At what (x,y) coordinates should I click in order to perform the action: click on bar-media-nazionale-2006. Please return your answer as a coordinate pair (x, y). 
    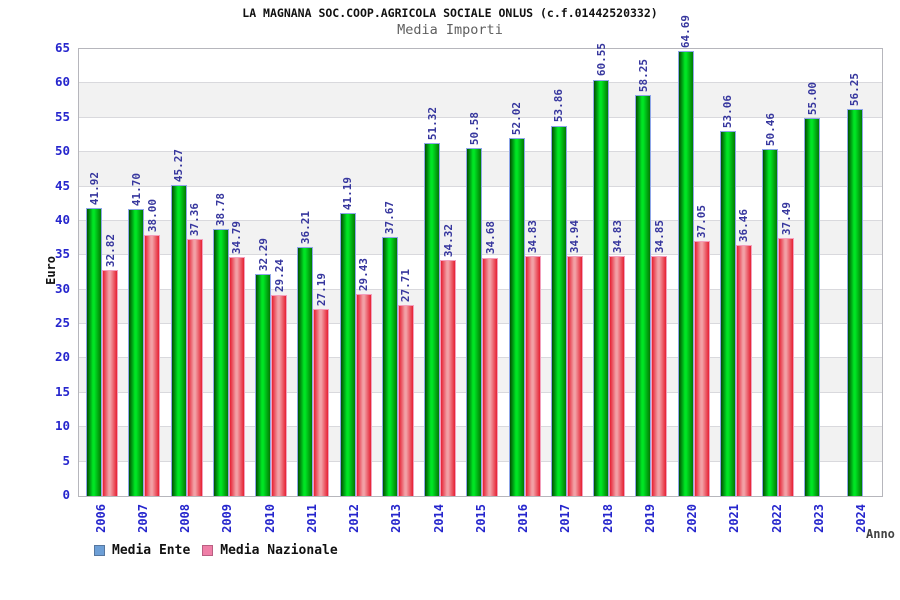
    Looking at the image, I should click on (110, 383).